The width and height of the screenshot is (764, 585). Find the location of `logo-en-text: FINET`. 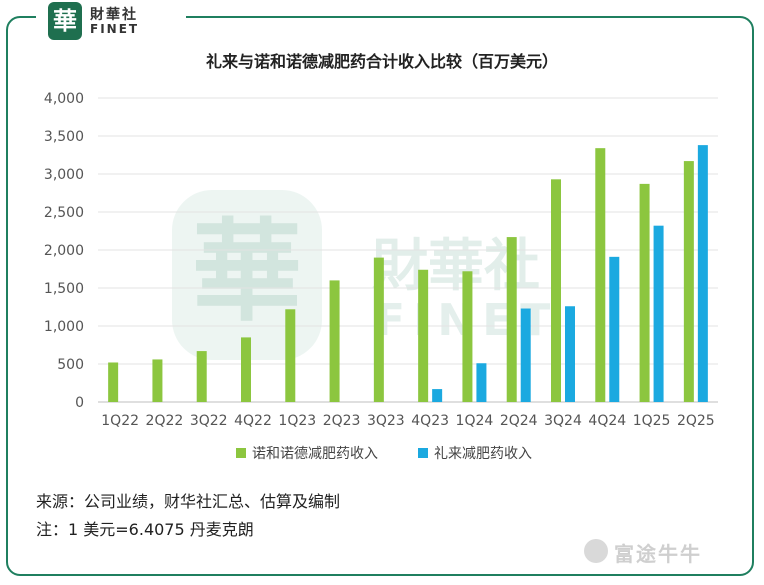

logo-en-text: FINET is located at coordinates (115, 29).